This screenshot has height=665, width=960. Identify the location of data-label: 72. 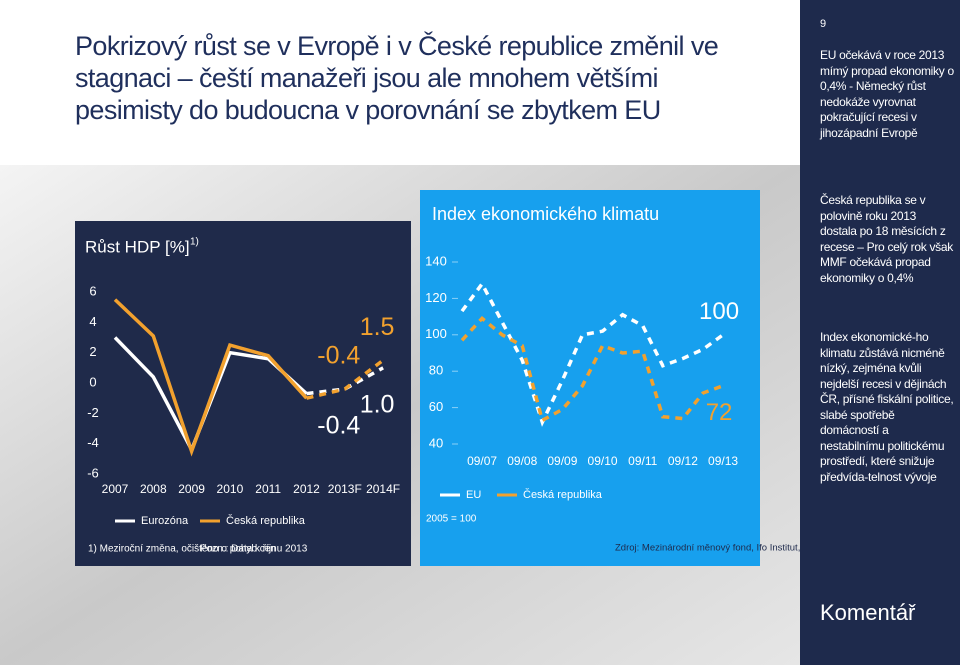
(719, 412).